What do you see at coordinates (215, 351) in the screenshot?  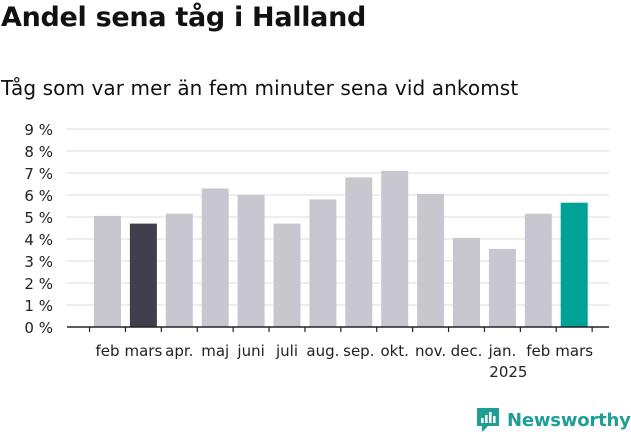 I see `x-tick-label: maj` at bounding box center [215, 351].